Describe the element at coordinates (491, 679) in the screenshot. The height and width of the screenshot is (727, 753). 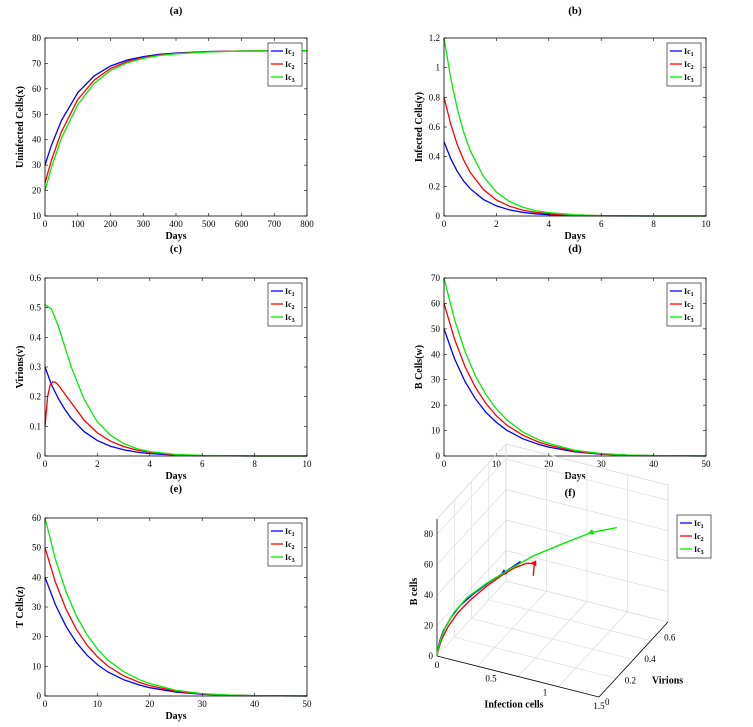
I see `x-tick-label: 0.5` at that location.